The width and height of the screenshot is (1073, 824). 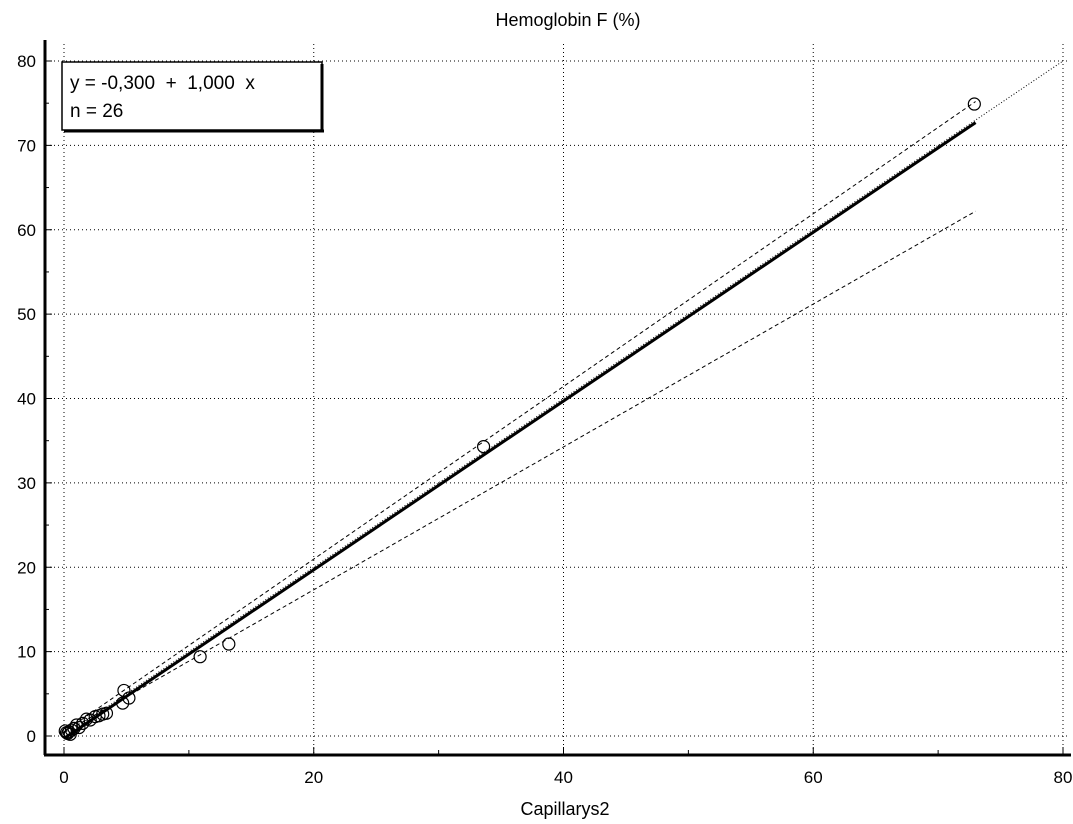 What do you see at coordinates (26, 230) in the screenshot?
I see `y-tick-label-60: 60` at bounding box center [26, 230].